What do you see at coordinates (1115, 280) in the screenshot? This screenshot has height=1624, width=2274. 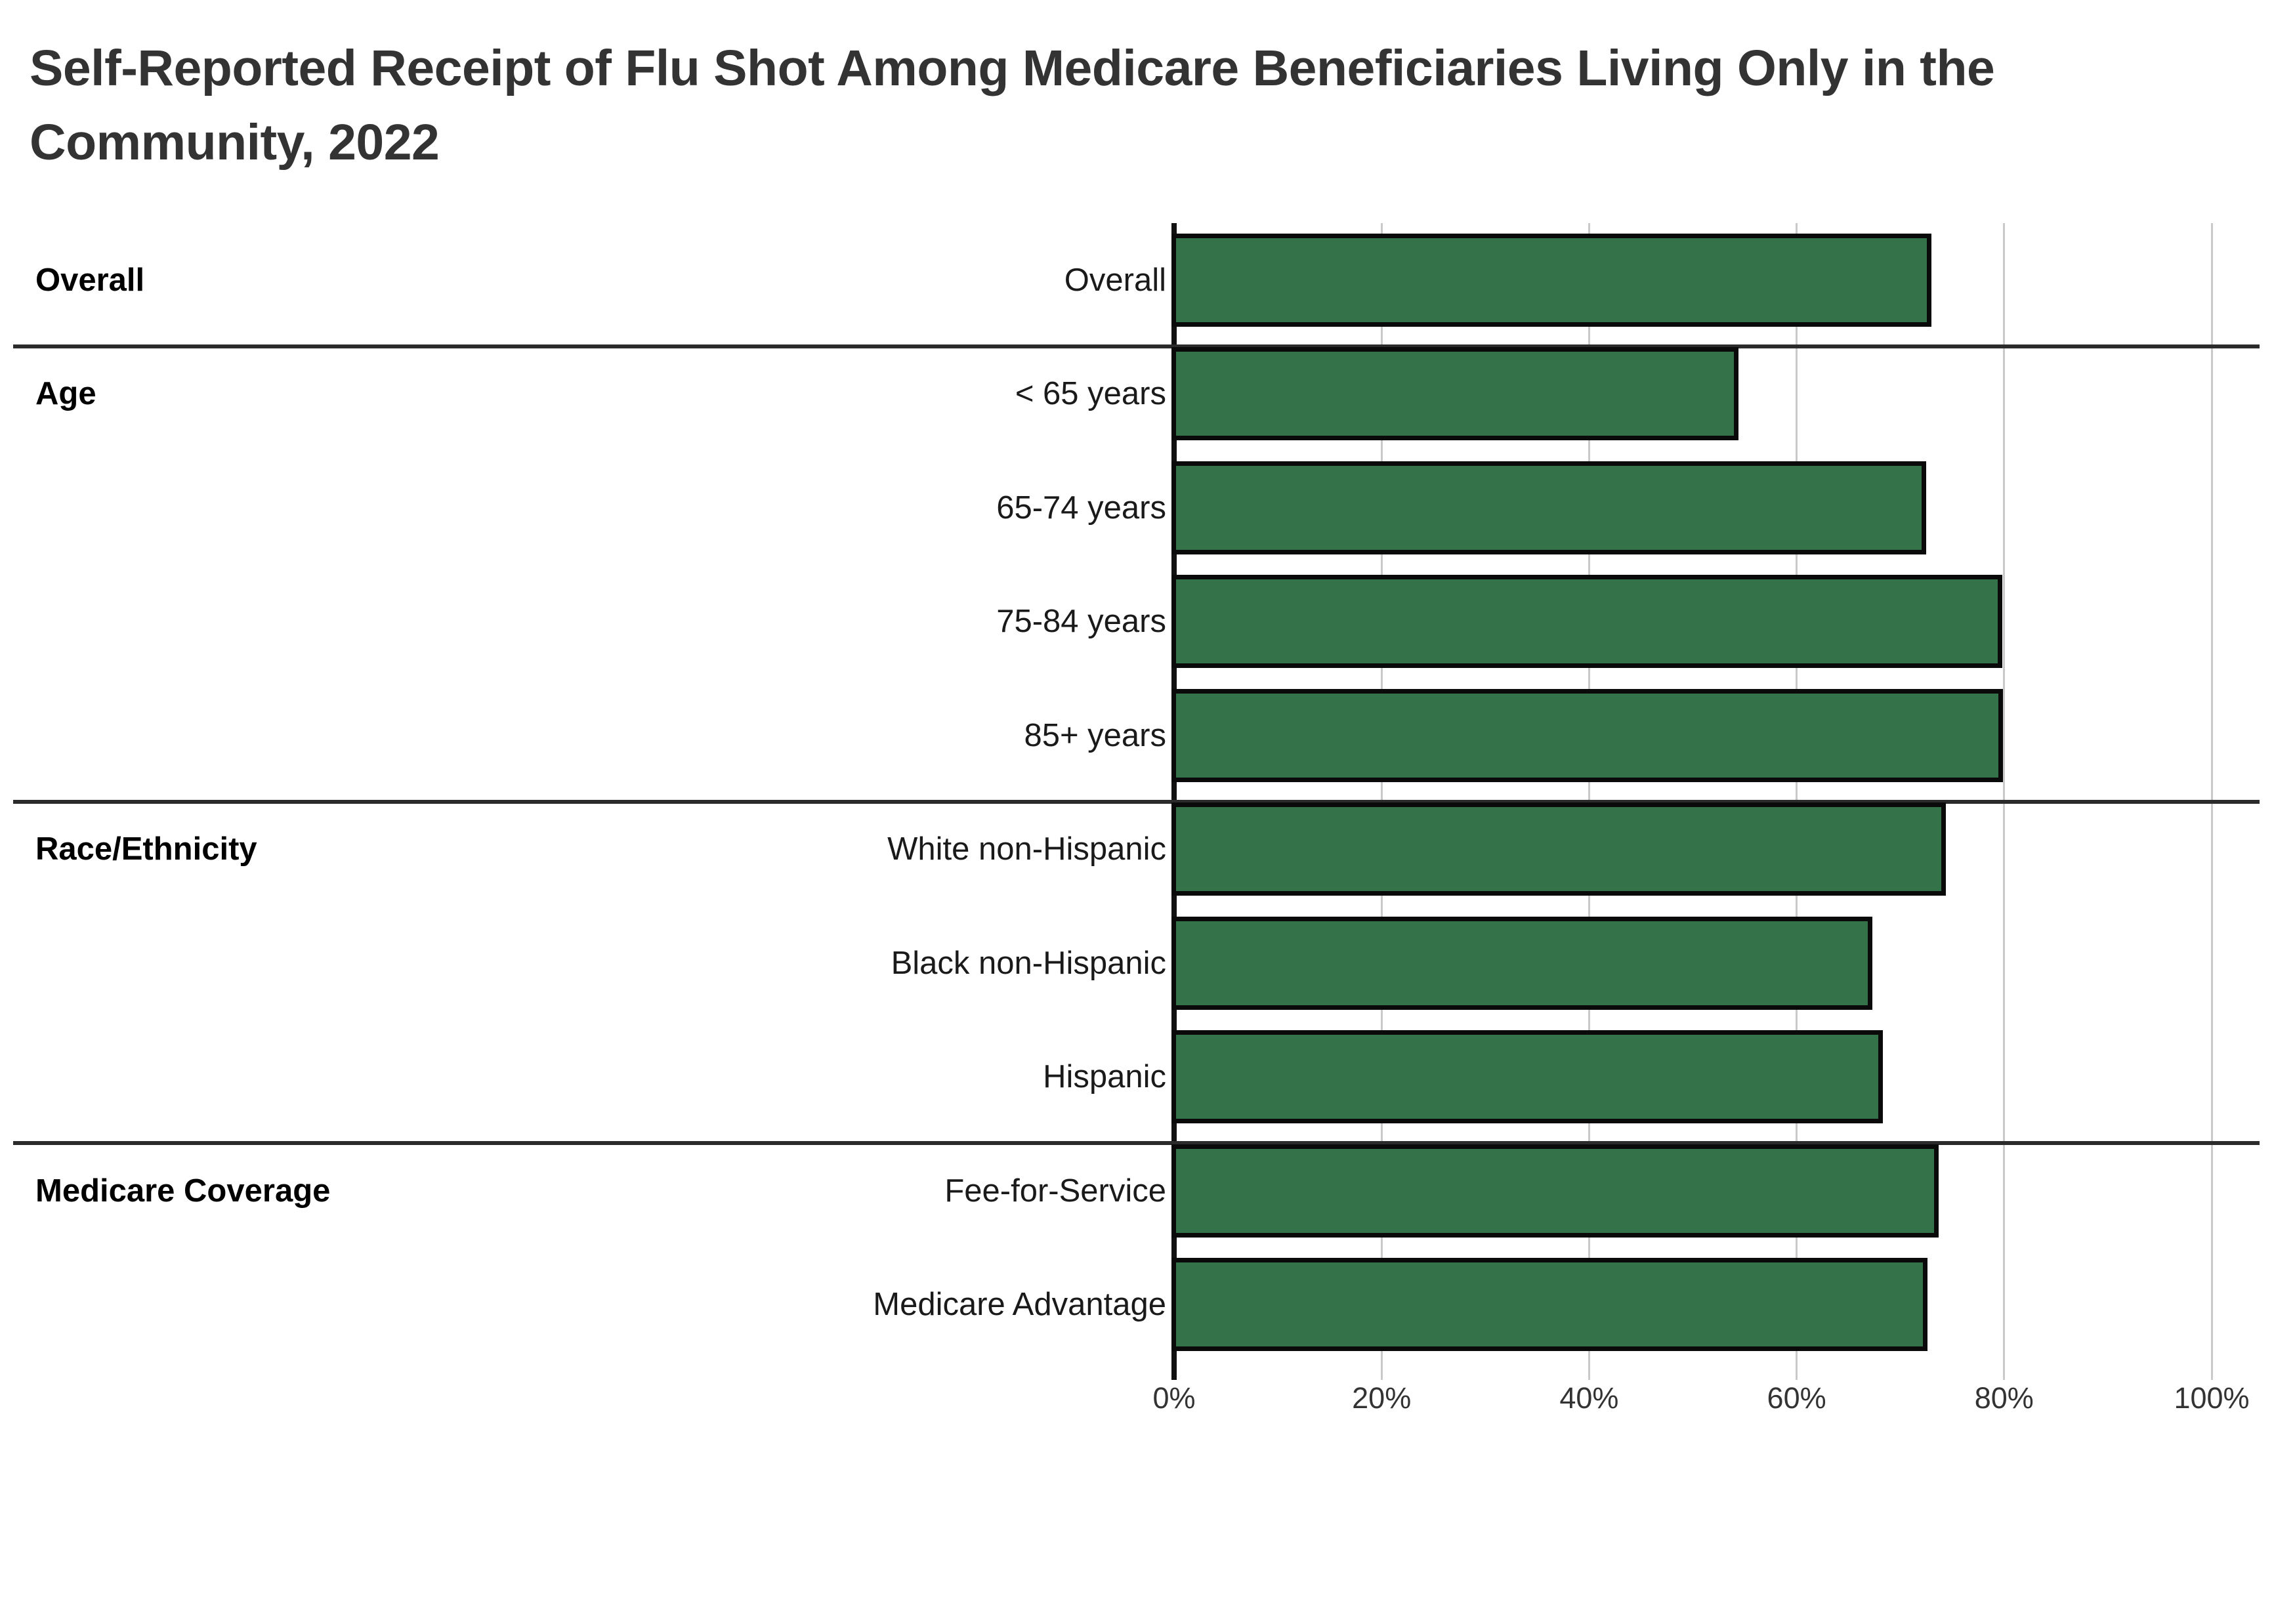 I see `category-label: Overall` at bounding box center [1115, 280].